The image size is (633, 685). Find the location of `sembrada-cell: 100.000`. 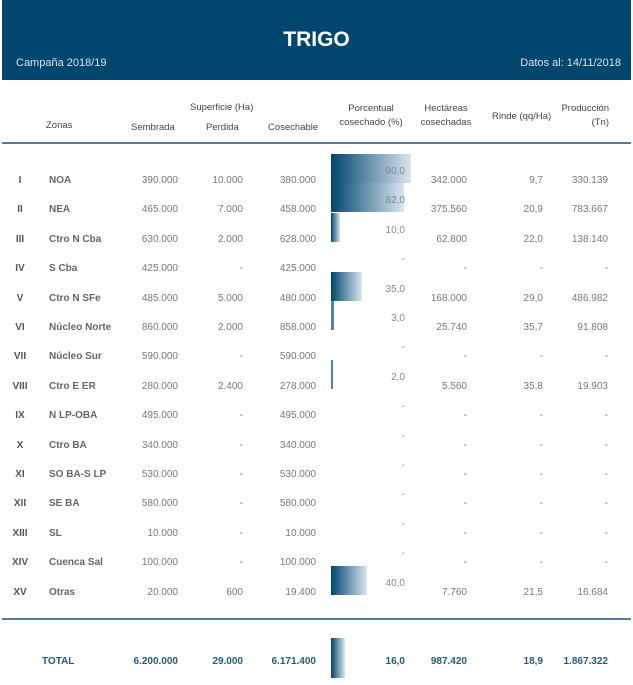

sembrada-cell: 100.000 is located at coordinates (159, 563).